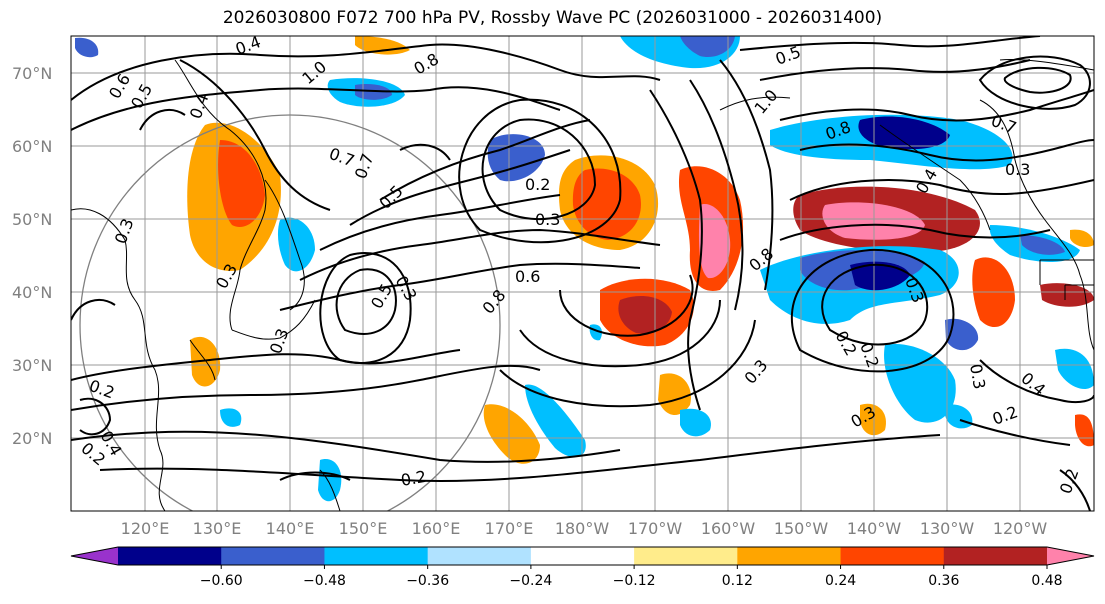 Image resolution: width=1105 pixels, height=604 pixels. Describe the element at coordinates (32, 365) in the screenshot. I see `lat-label: 30°N` at that location.